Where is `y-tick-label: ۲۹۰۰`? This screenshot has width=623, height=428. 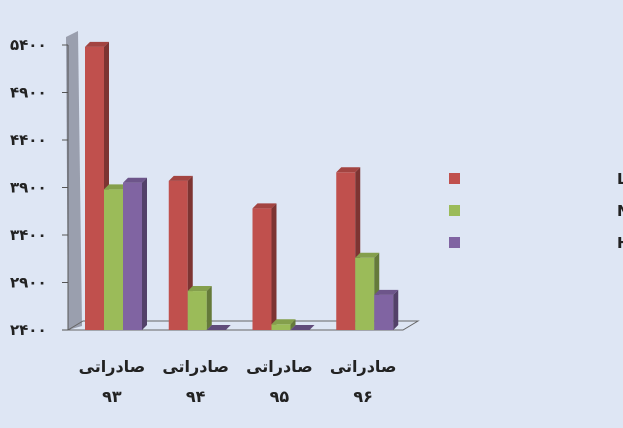
y-tick-label: ۲۹۰۰ is located at coordinates (28, 283).